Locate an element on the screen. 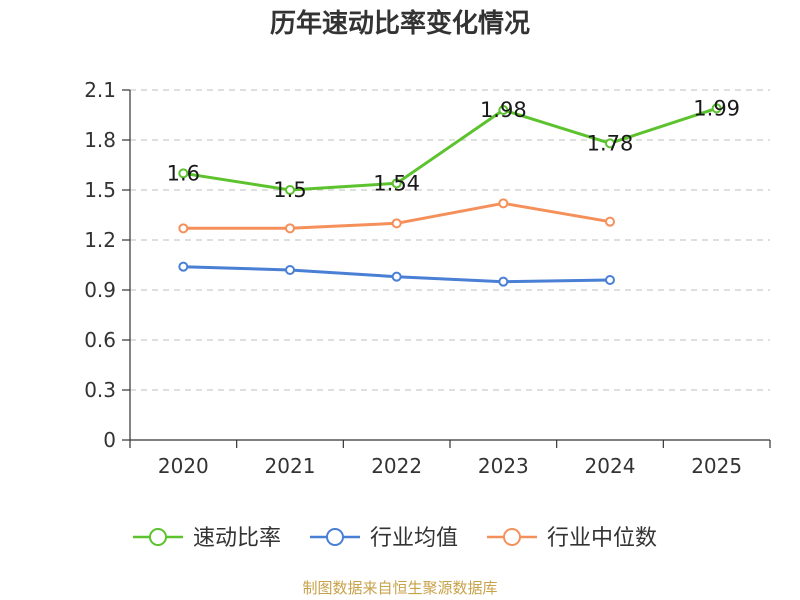 This screenshot has height=600, width=800. legend-item: 行业均值 is located at coordinates (384, 538).